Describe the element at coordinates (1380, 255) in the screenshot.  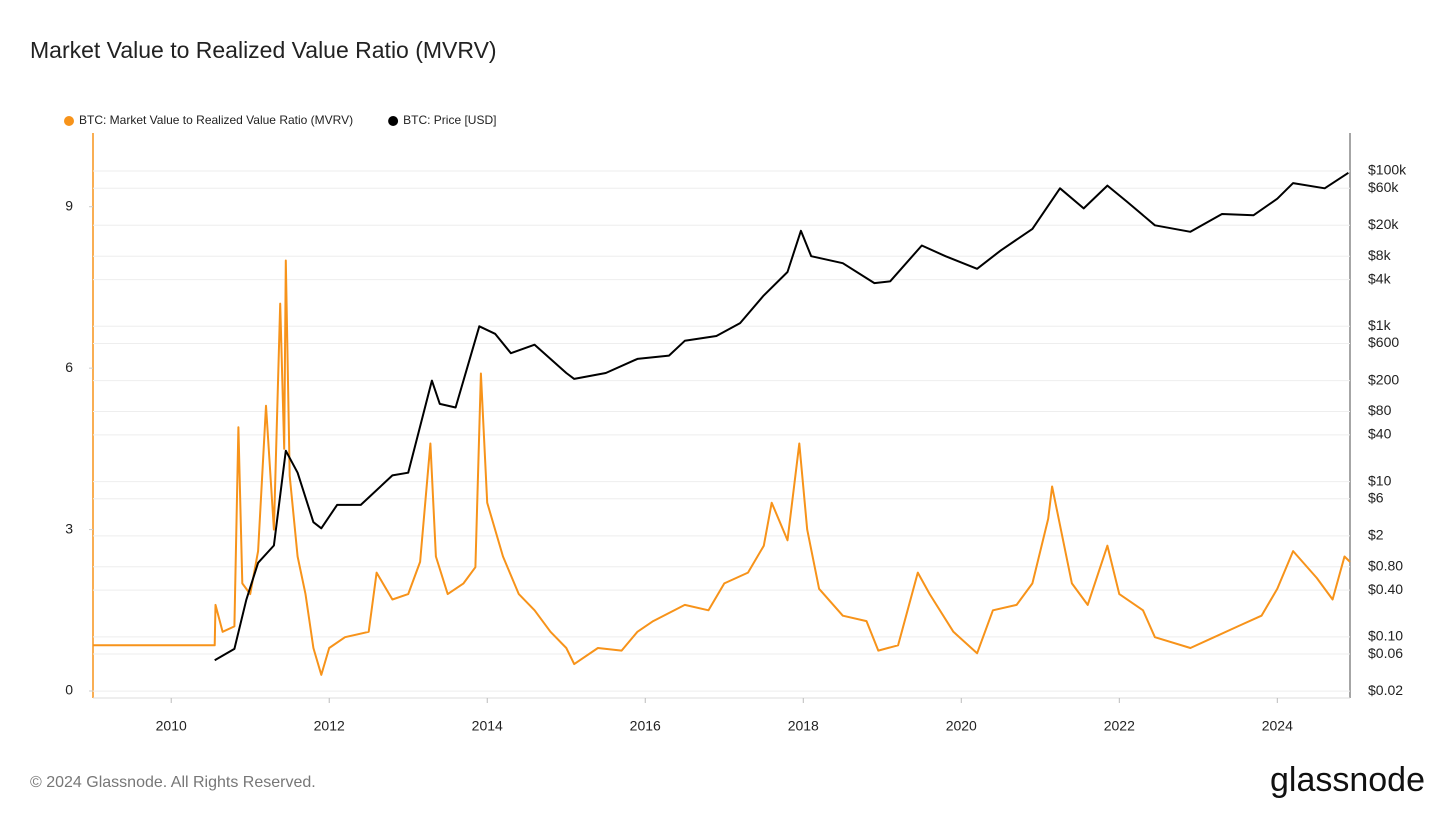
I see `y2-tick-label: $8k` at that location.